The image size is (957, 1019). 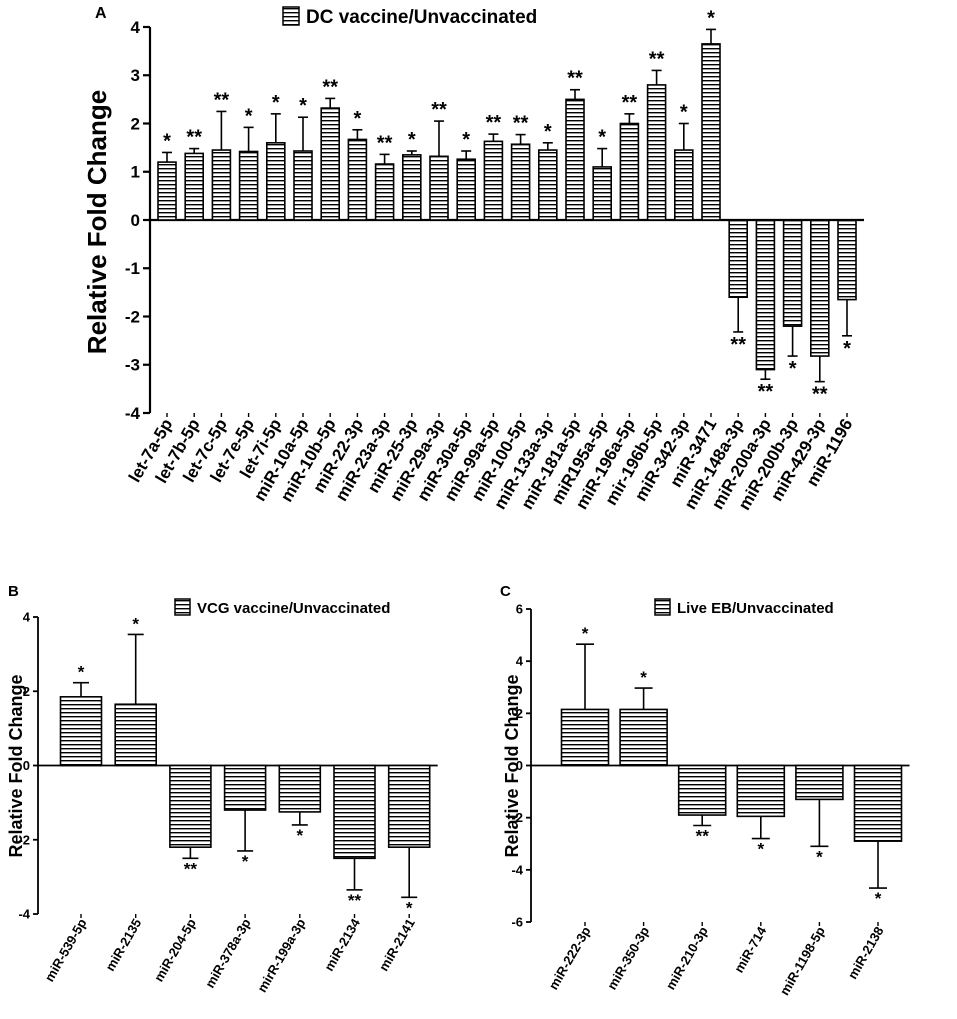 I want to click on y-tick-label: 3, so click(x=135, y=75).